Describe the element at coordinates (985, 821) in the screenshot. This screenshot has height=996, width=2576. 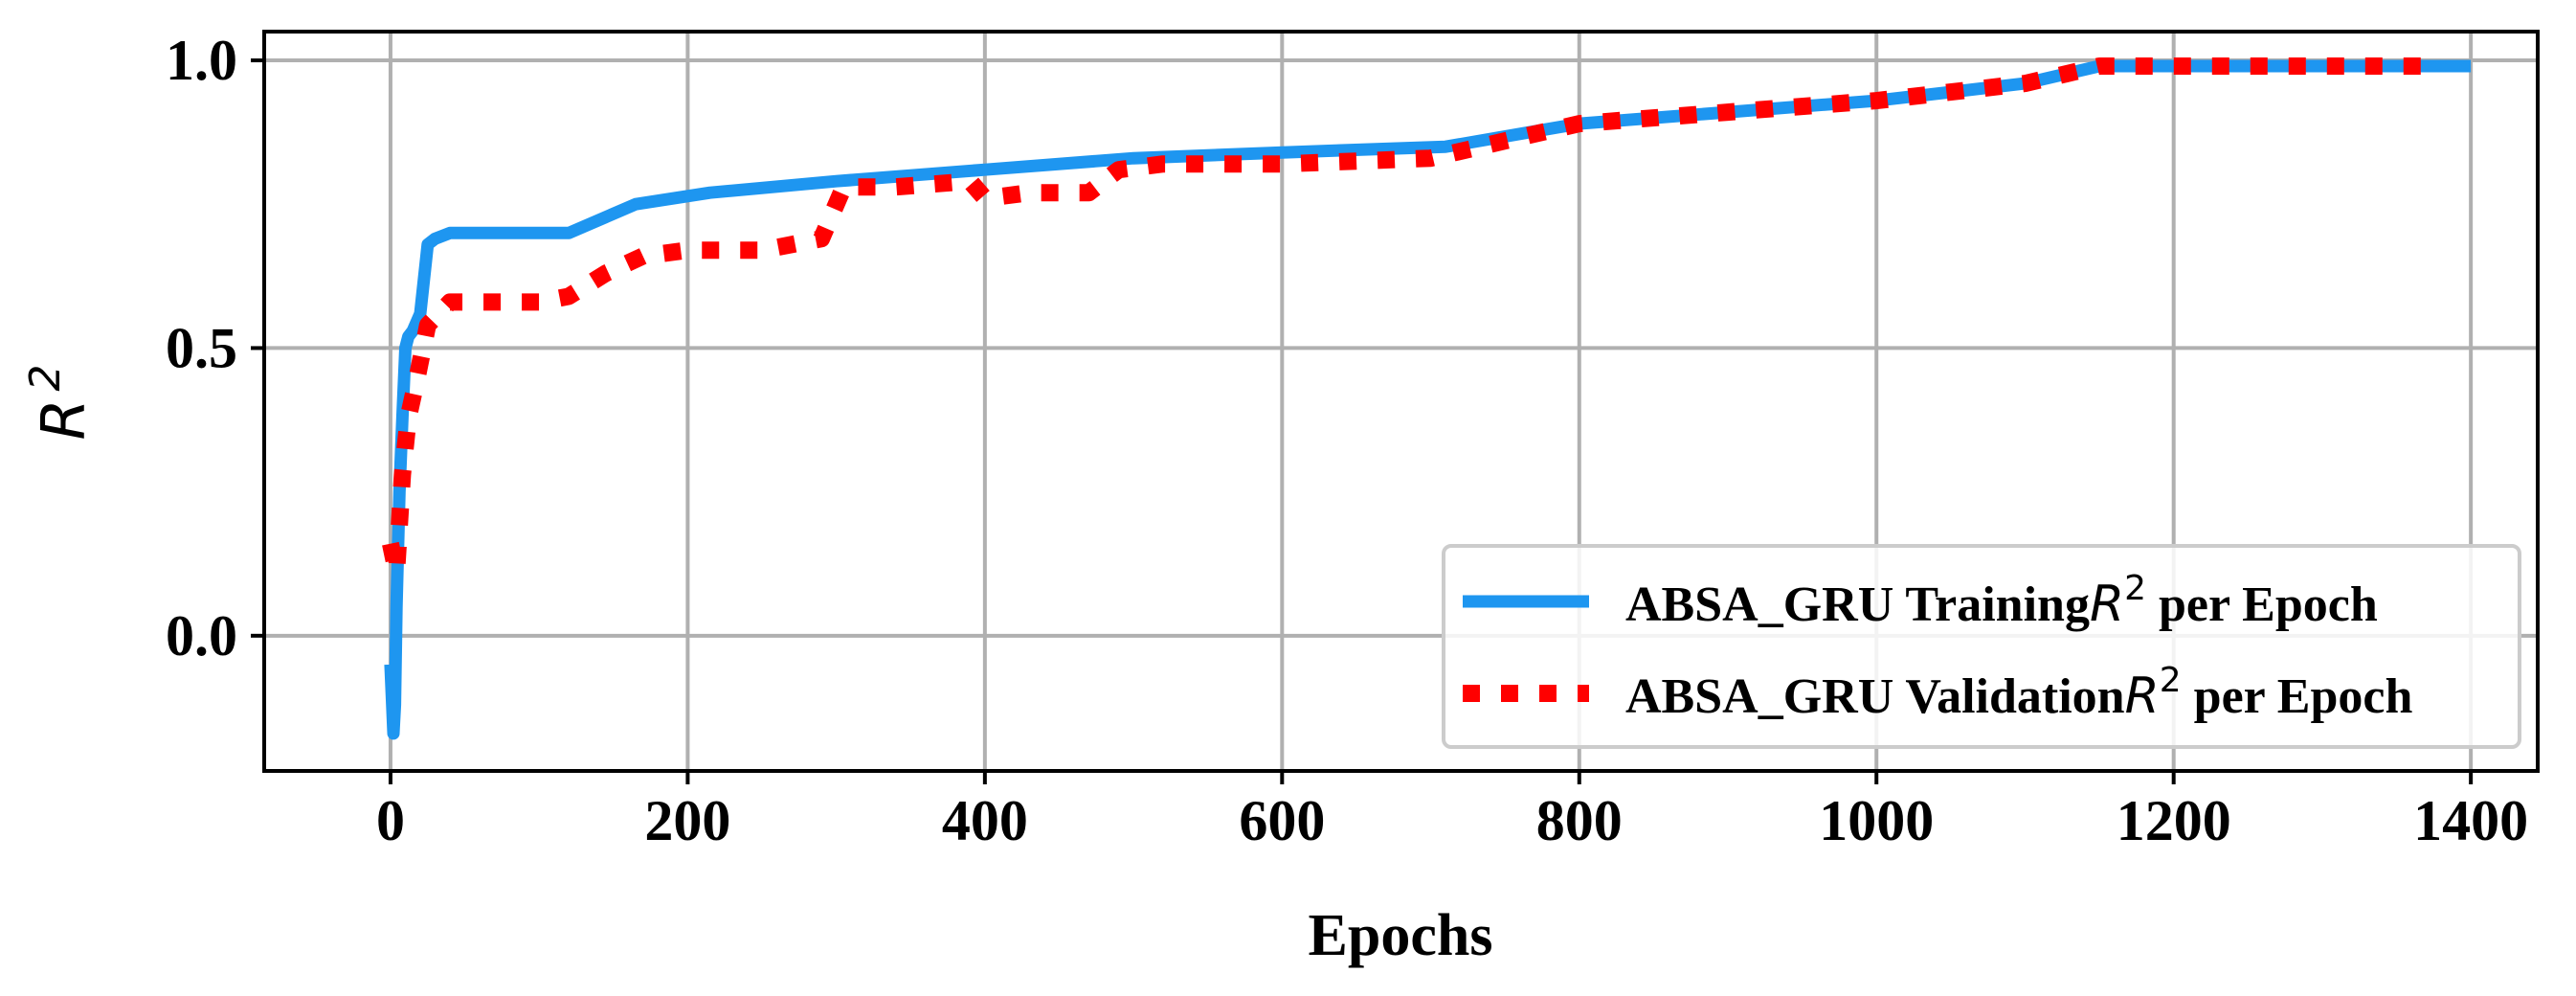
I see `x-tick-label: 400` at that location.